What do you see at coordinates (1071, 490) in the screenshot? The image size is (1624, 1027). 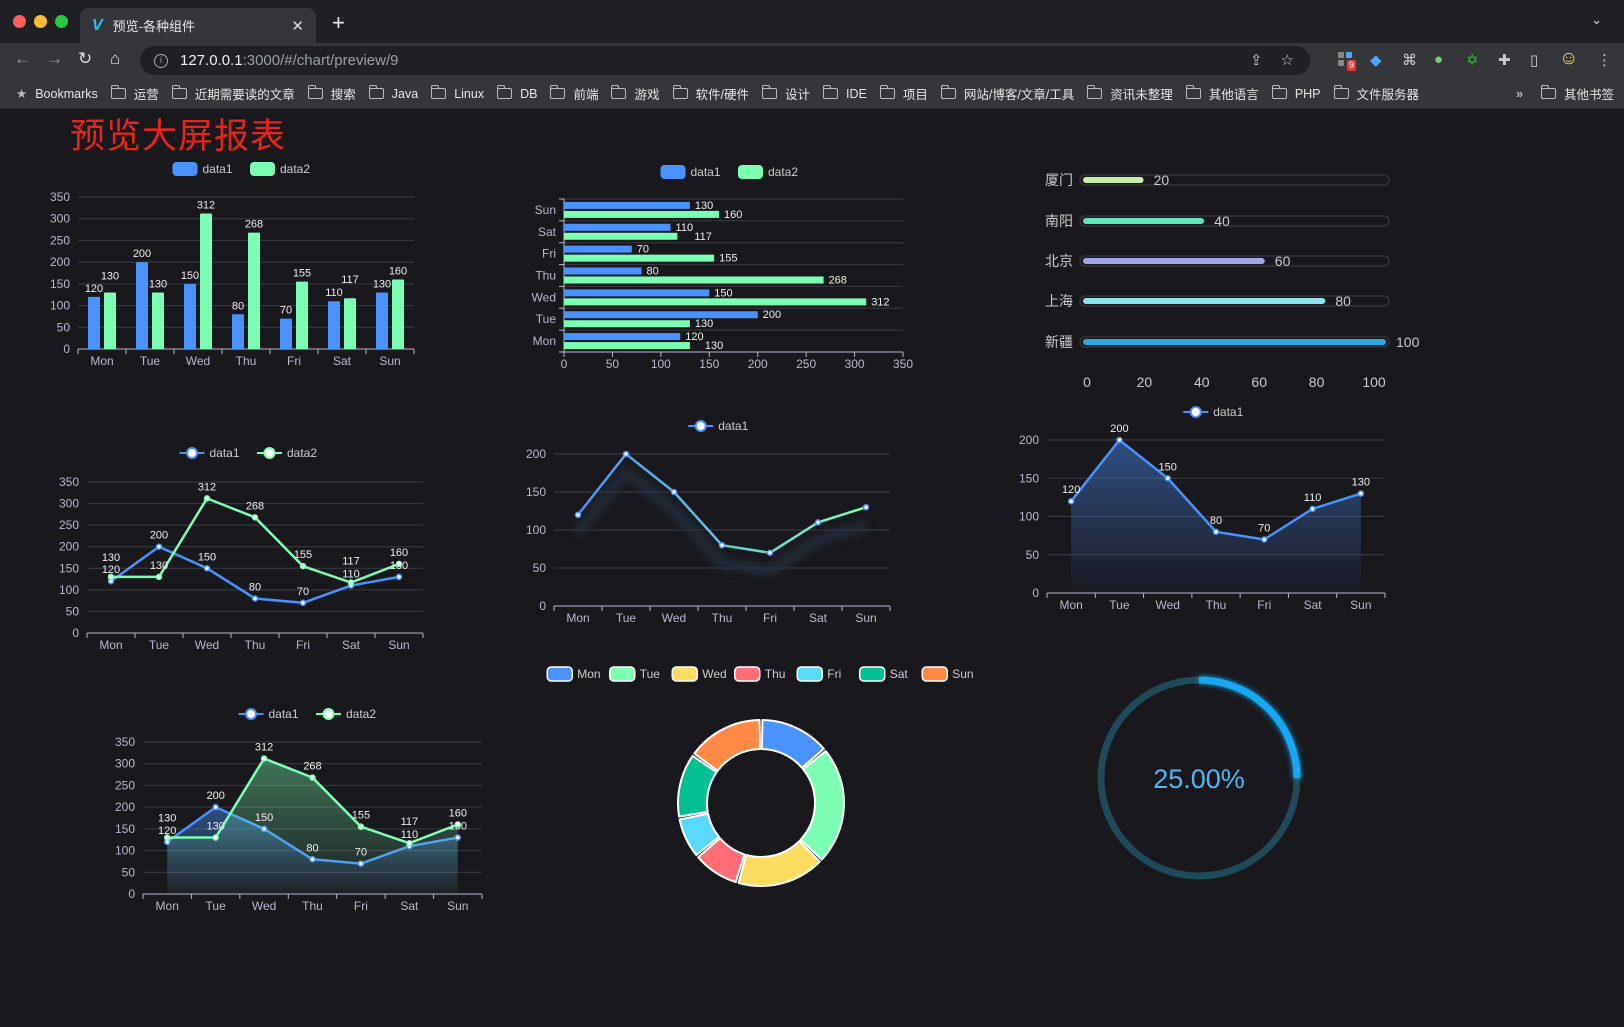 I see `data-label: 120` at bounding box center [1071, 490].